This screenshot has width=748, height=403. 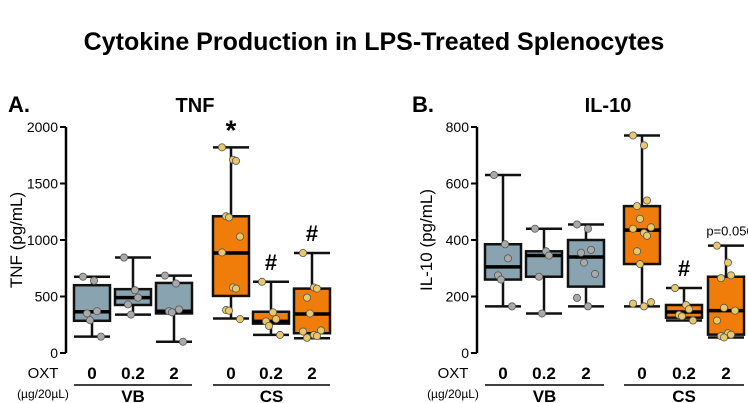 I want to click on y-tick-label: 500, so click(x=47, y=297).